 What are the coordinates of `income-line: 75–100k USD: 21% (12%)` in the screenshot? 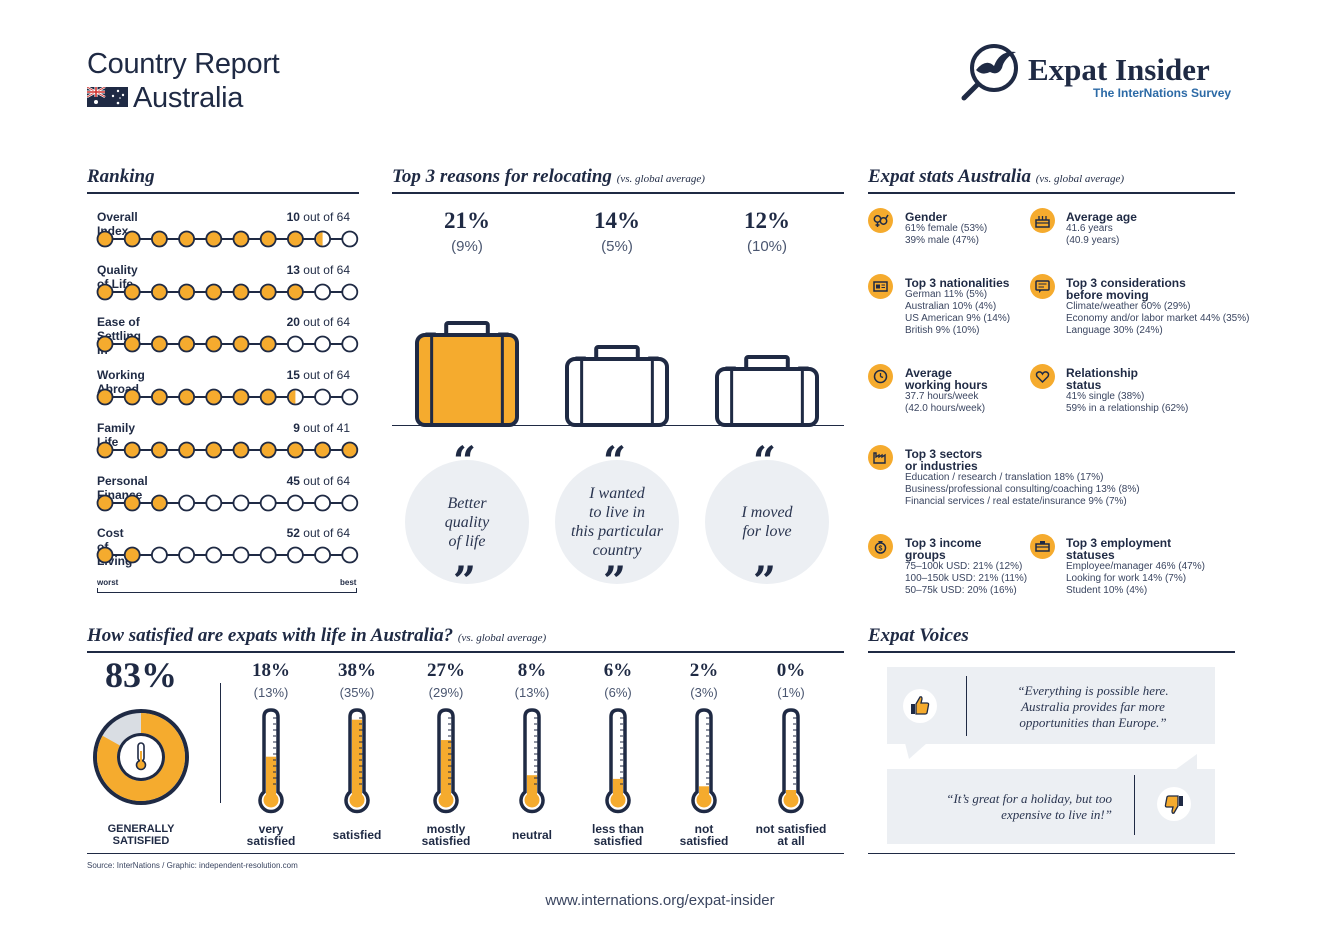 It's located at (964, 566).